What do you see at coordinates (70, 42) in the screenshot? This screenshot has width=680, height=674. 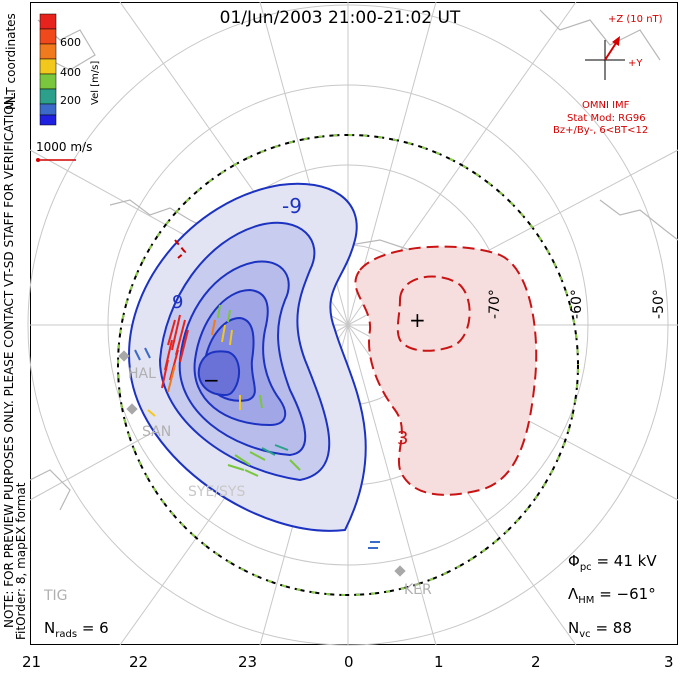 I see `colorbar-tick-600: 600` at bounding box center [70, 42].